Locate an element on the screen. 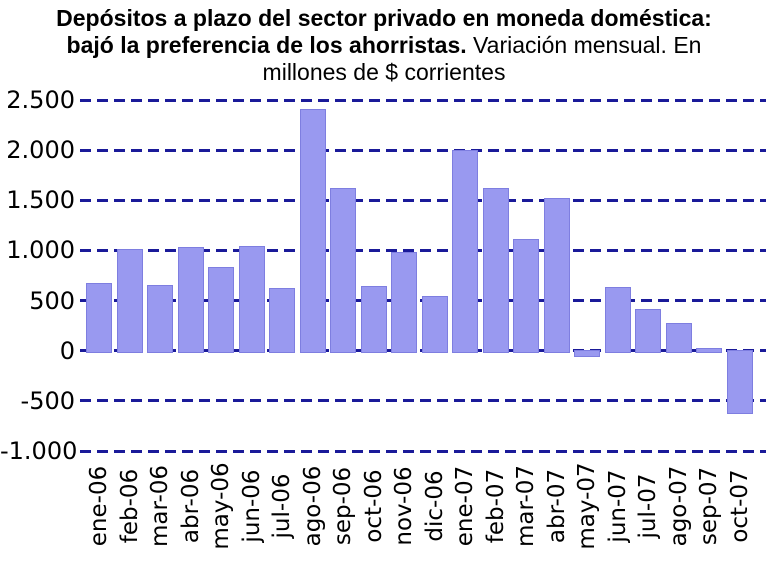  x-tick-label-may-07: may-07 is located at coordinates (587, 506).